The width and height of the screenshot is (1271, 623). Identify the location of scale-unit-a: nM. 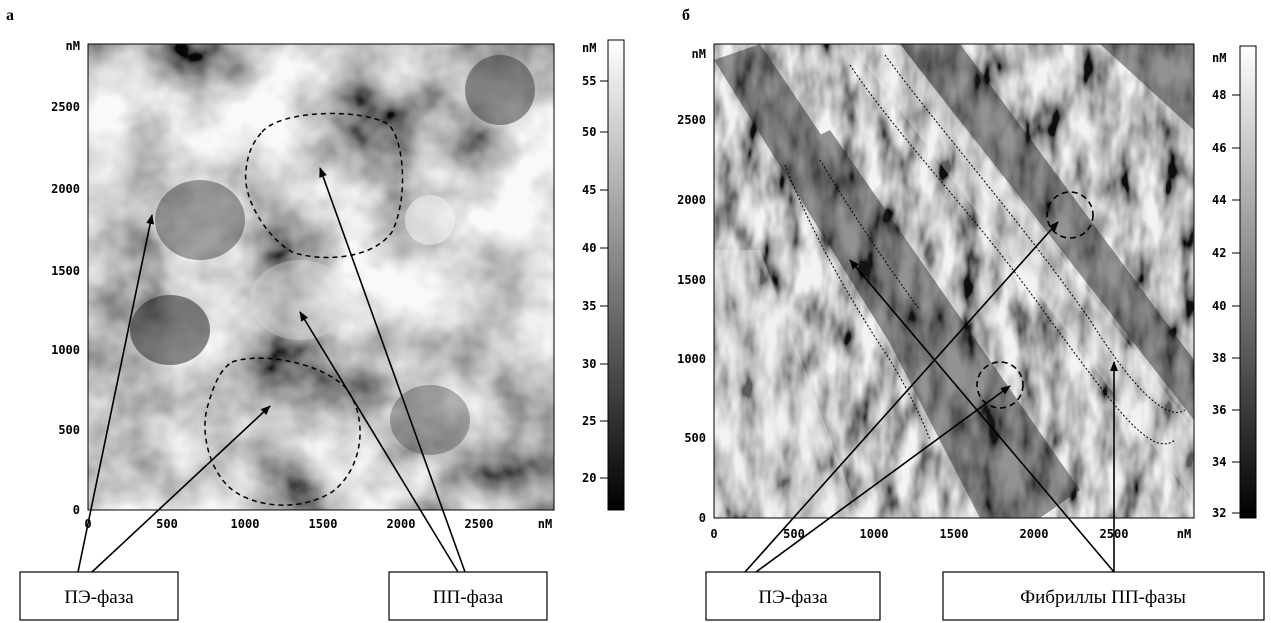
(589, 48).